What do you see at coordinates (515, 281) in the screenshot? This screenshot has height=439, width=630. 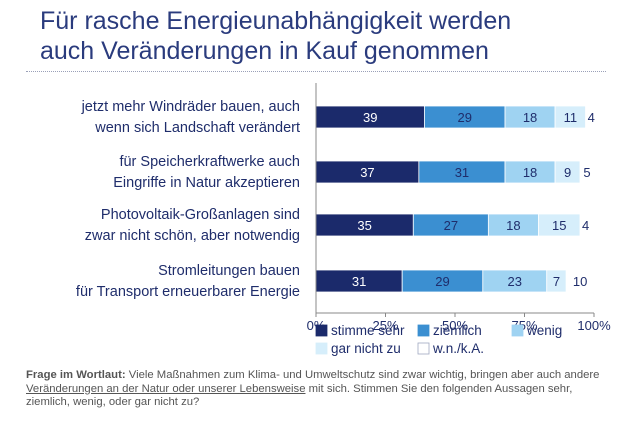 I see `data-label: 23` at bounding box center [515, 281].